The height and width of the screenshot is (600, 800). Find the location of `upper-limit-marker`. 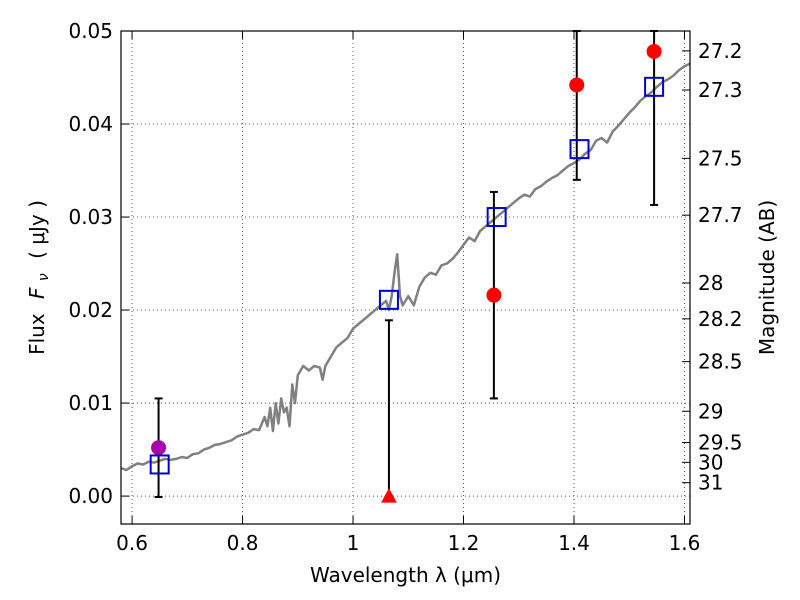

upper-limit-marker is located at coordinates (389, 495).